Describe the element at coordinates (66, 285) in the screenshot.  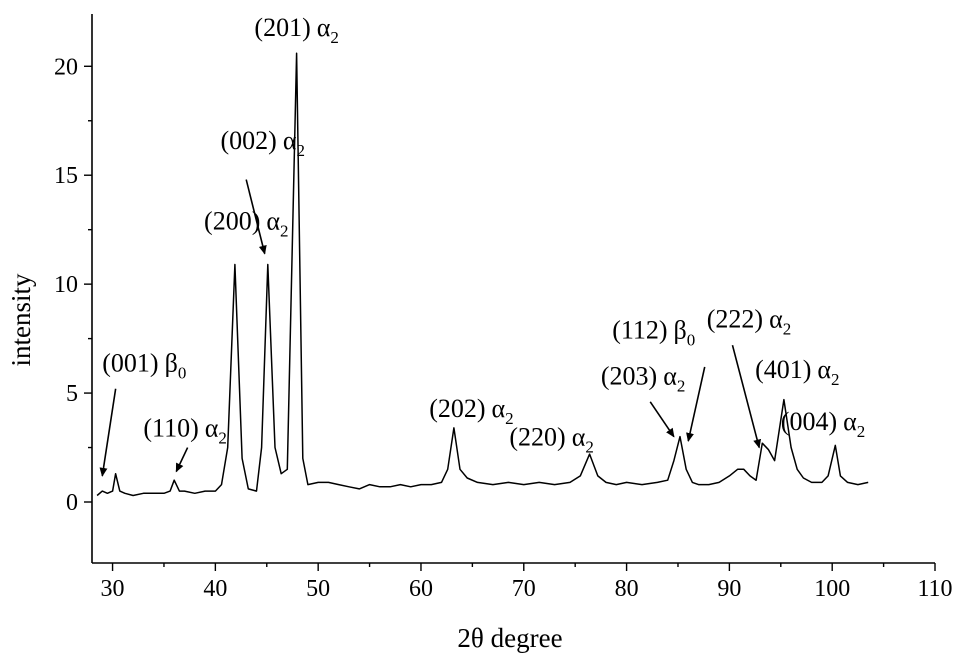
I see `y-tick-label: 10` at that location.